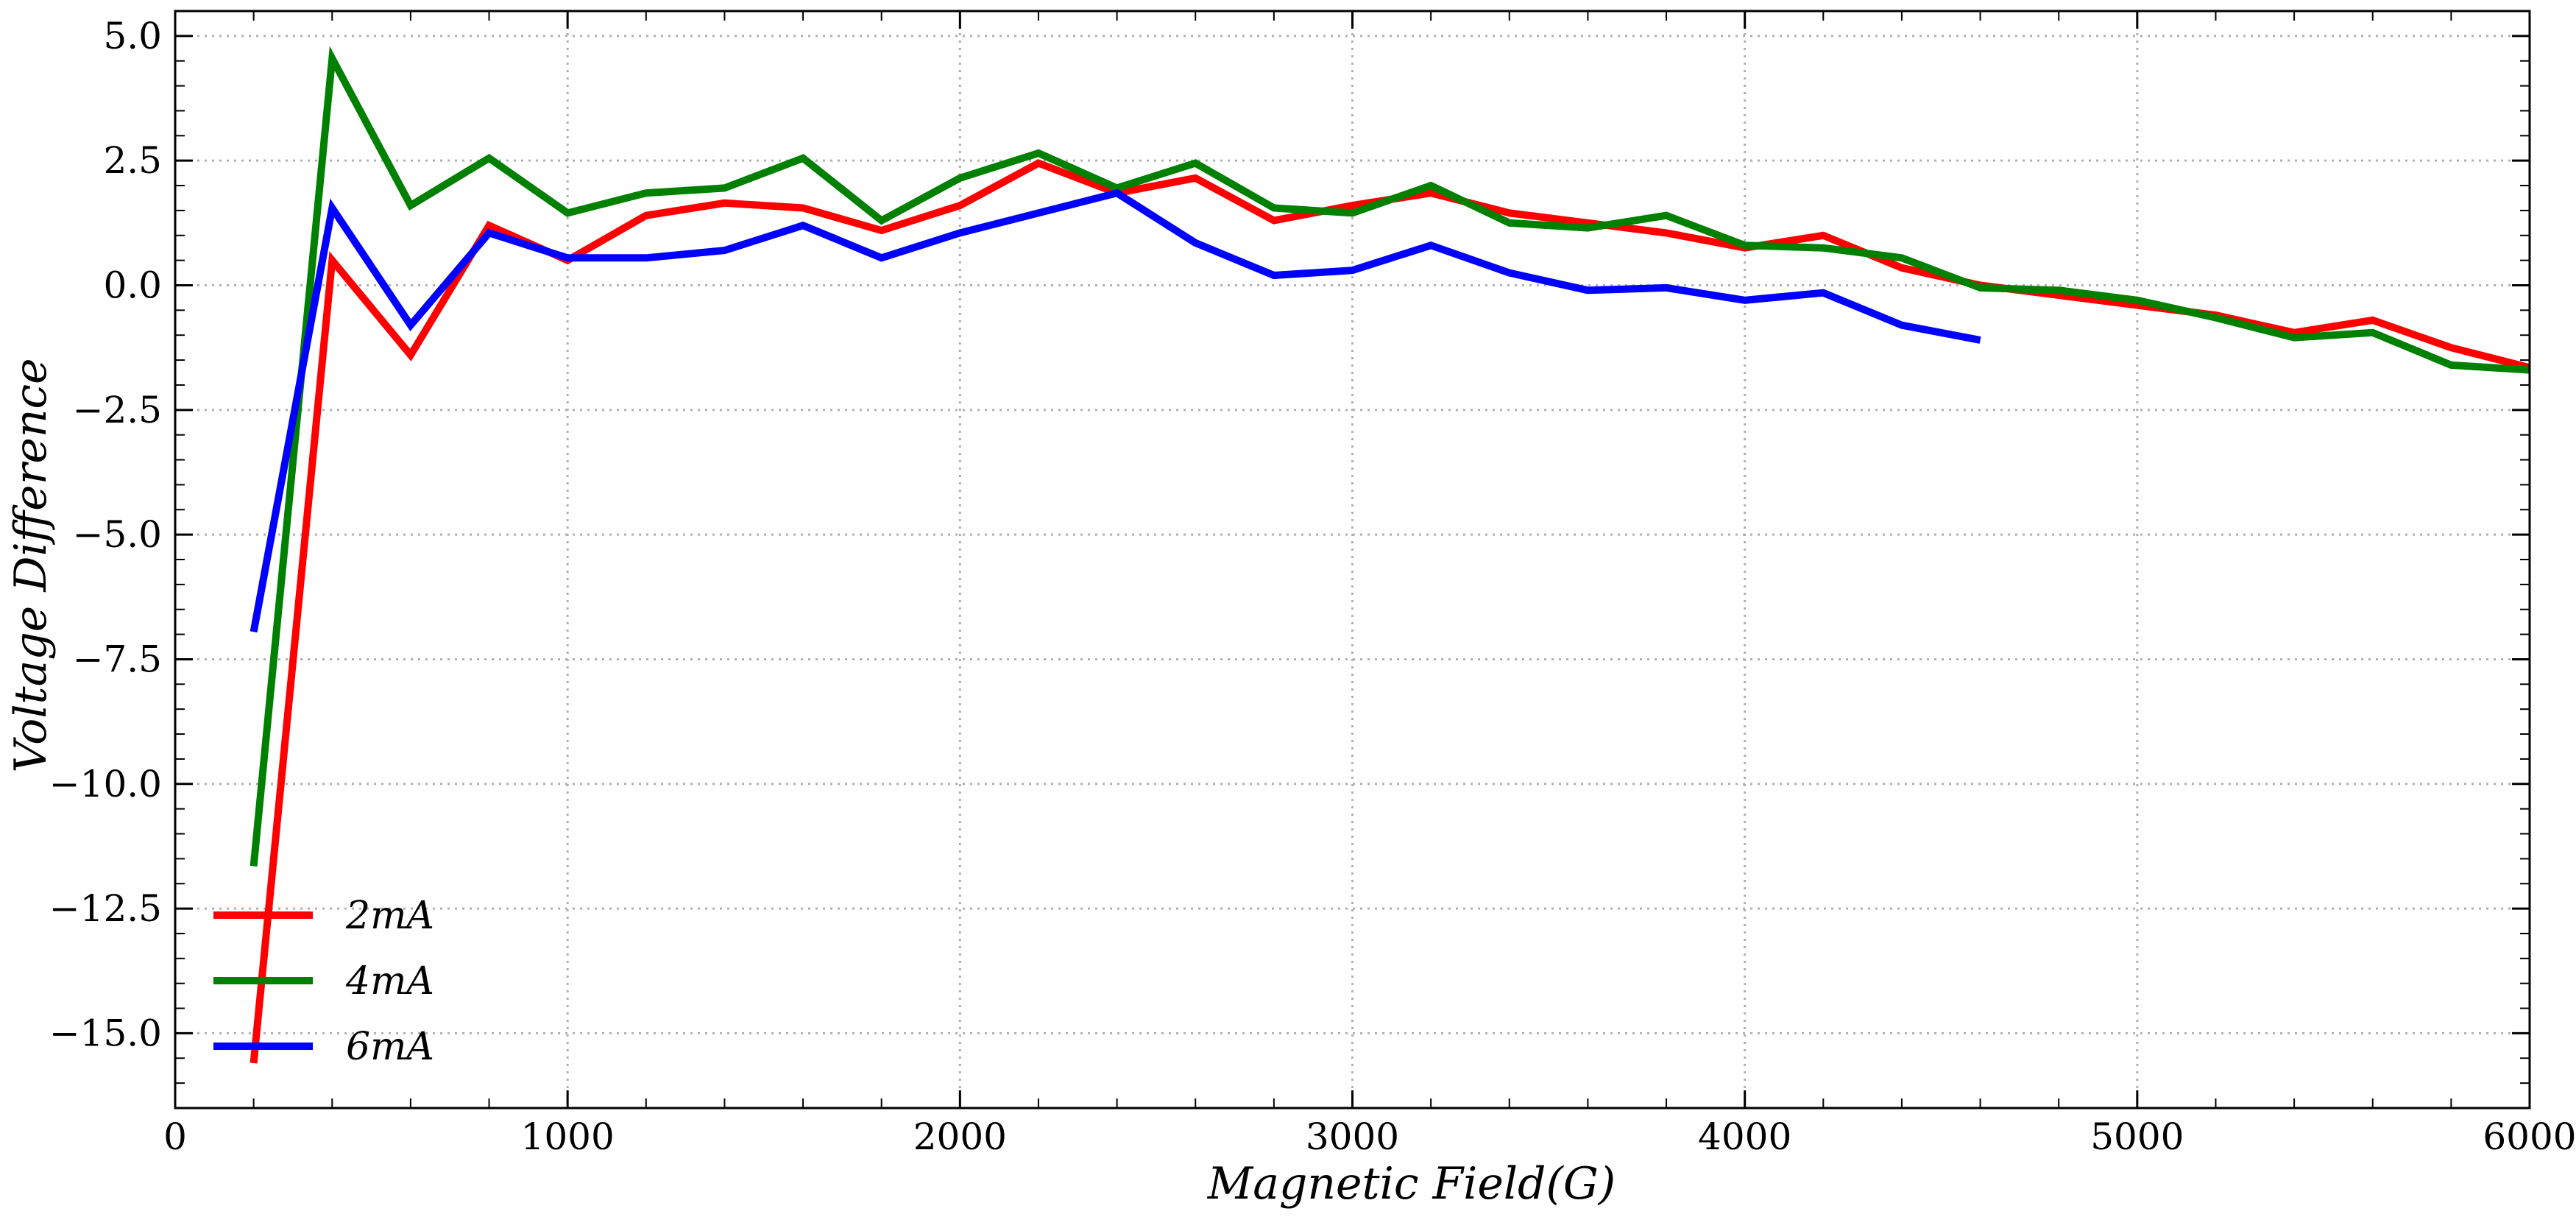  Describe the element at coordinates (117, 410) in the screenshot. I see `y-tick-label: −2.5` at that location.